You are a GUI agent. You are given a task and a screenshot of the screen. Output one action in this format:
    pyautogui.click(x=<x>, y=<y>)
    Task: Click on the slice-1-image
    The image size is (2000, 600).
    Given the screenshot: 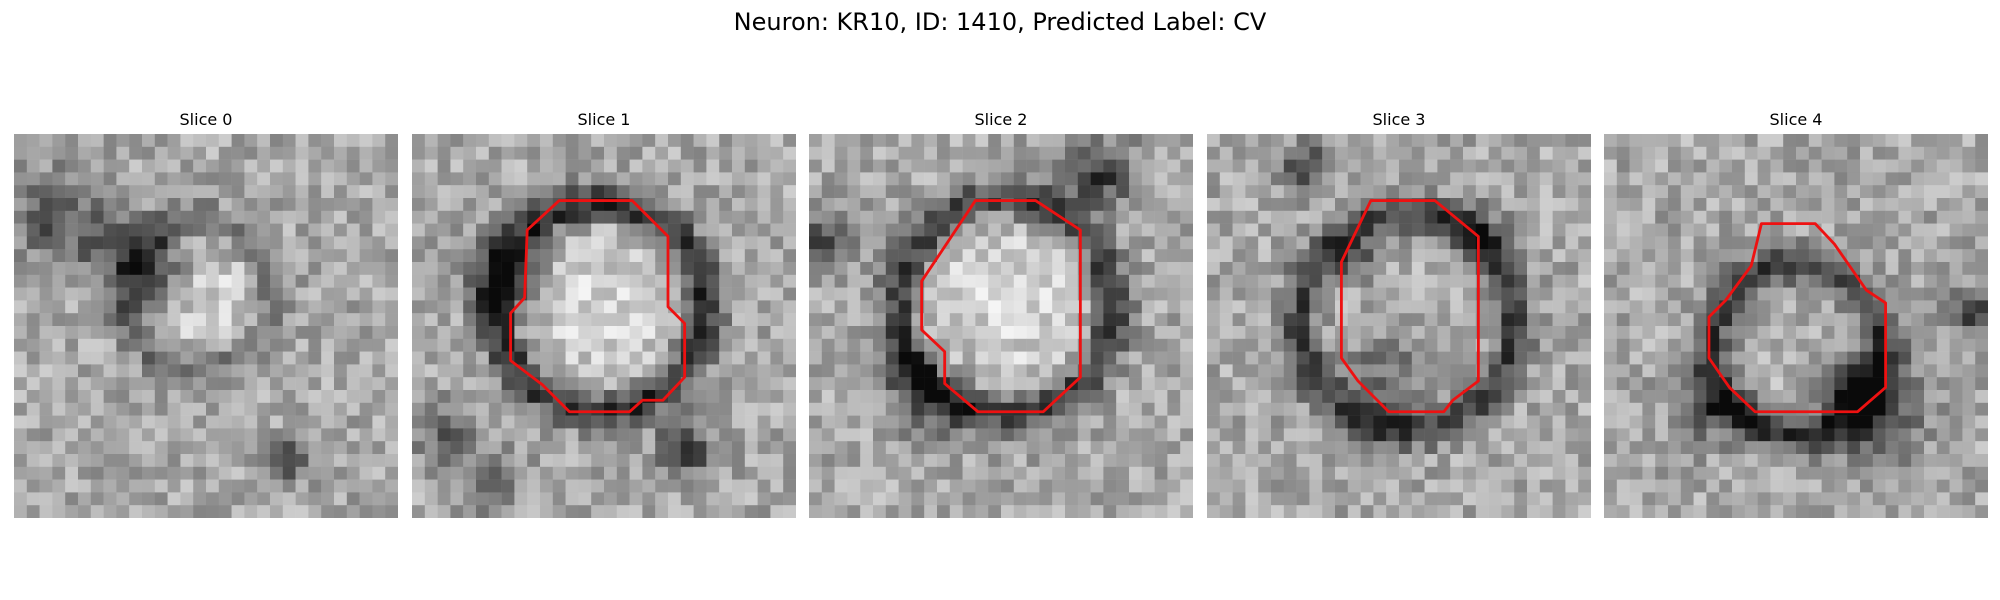 What is the action you would take?
    pyautogui.click(x=604, y=326)
    